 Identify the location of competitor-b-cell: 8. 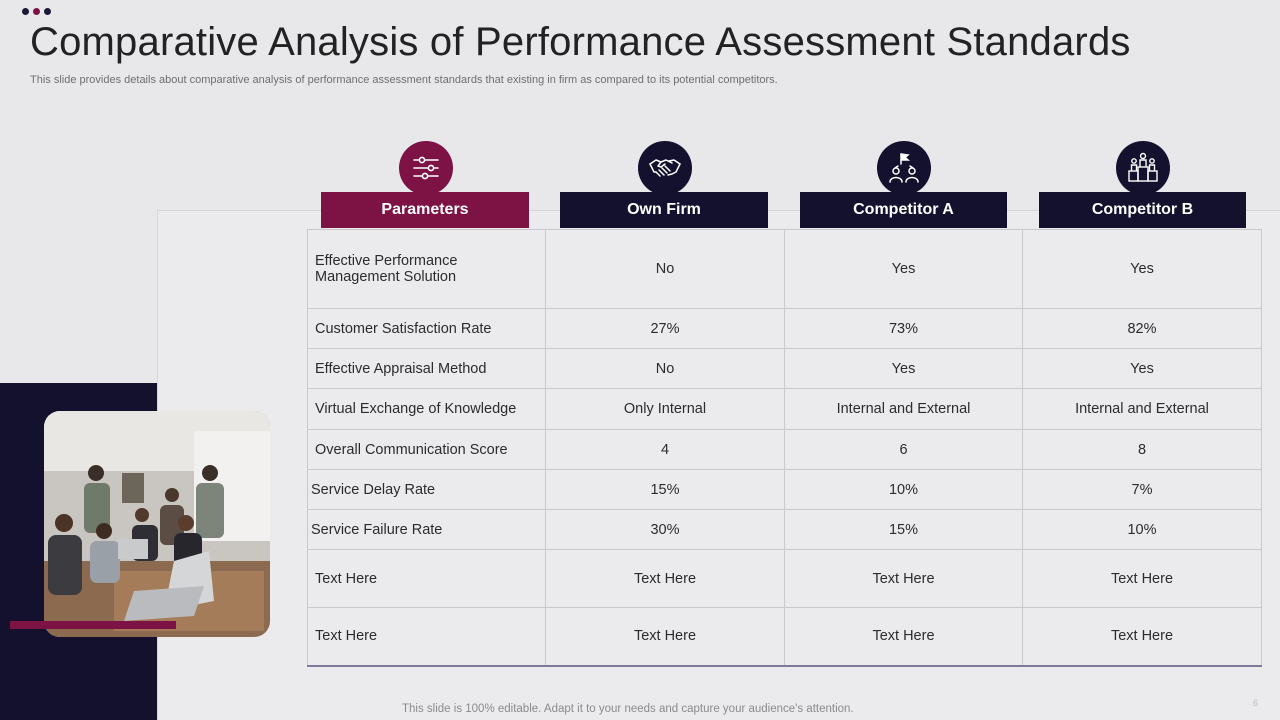
(1142, 449).